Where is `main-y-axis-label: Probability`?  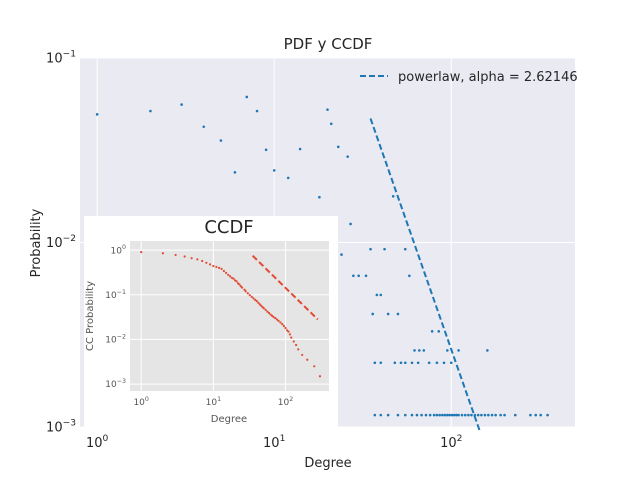 main-y-axis-label: Probability is located at coordinates (36, 242).